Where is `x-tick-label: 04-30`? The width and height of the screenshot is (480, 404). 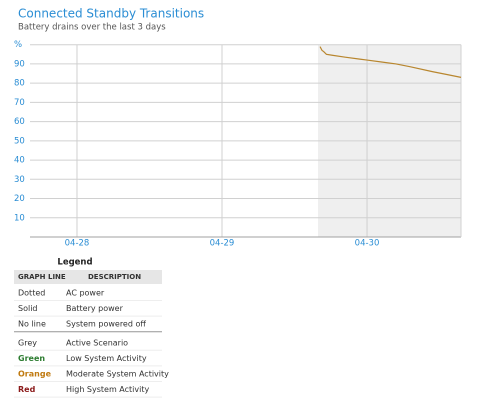 x-tick-label: 04-30 is located at coordinates (367, 244).